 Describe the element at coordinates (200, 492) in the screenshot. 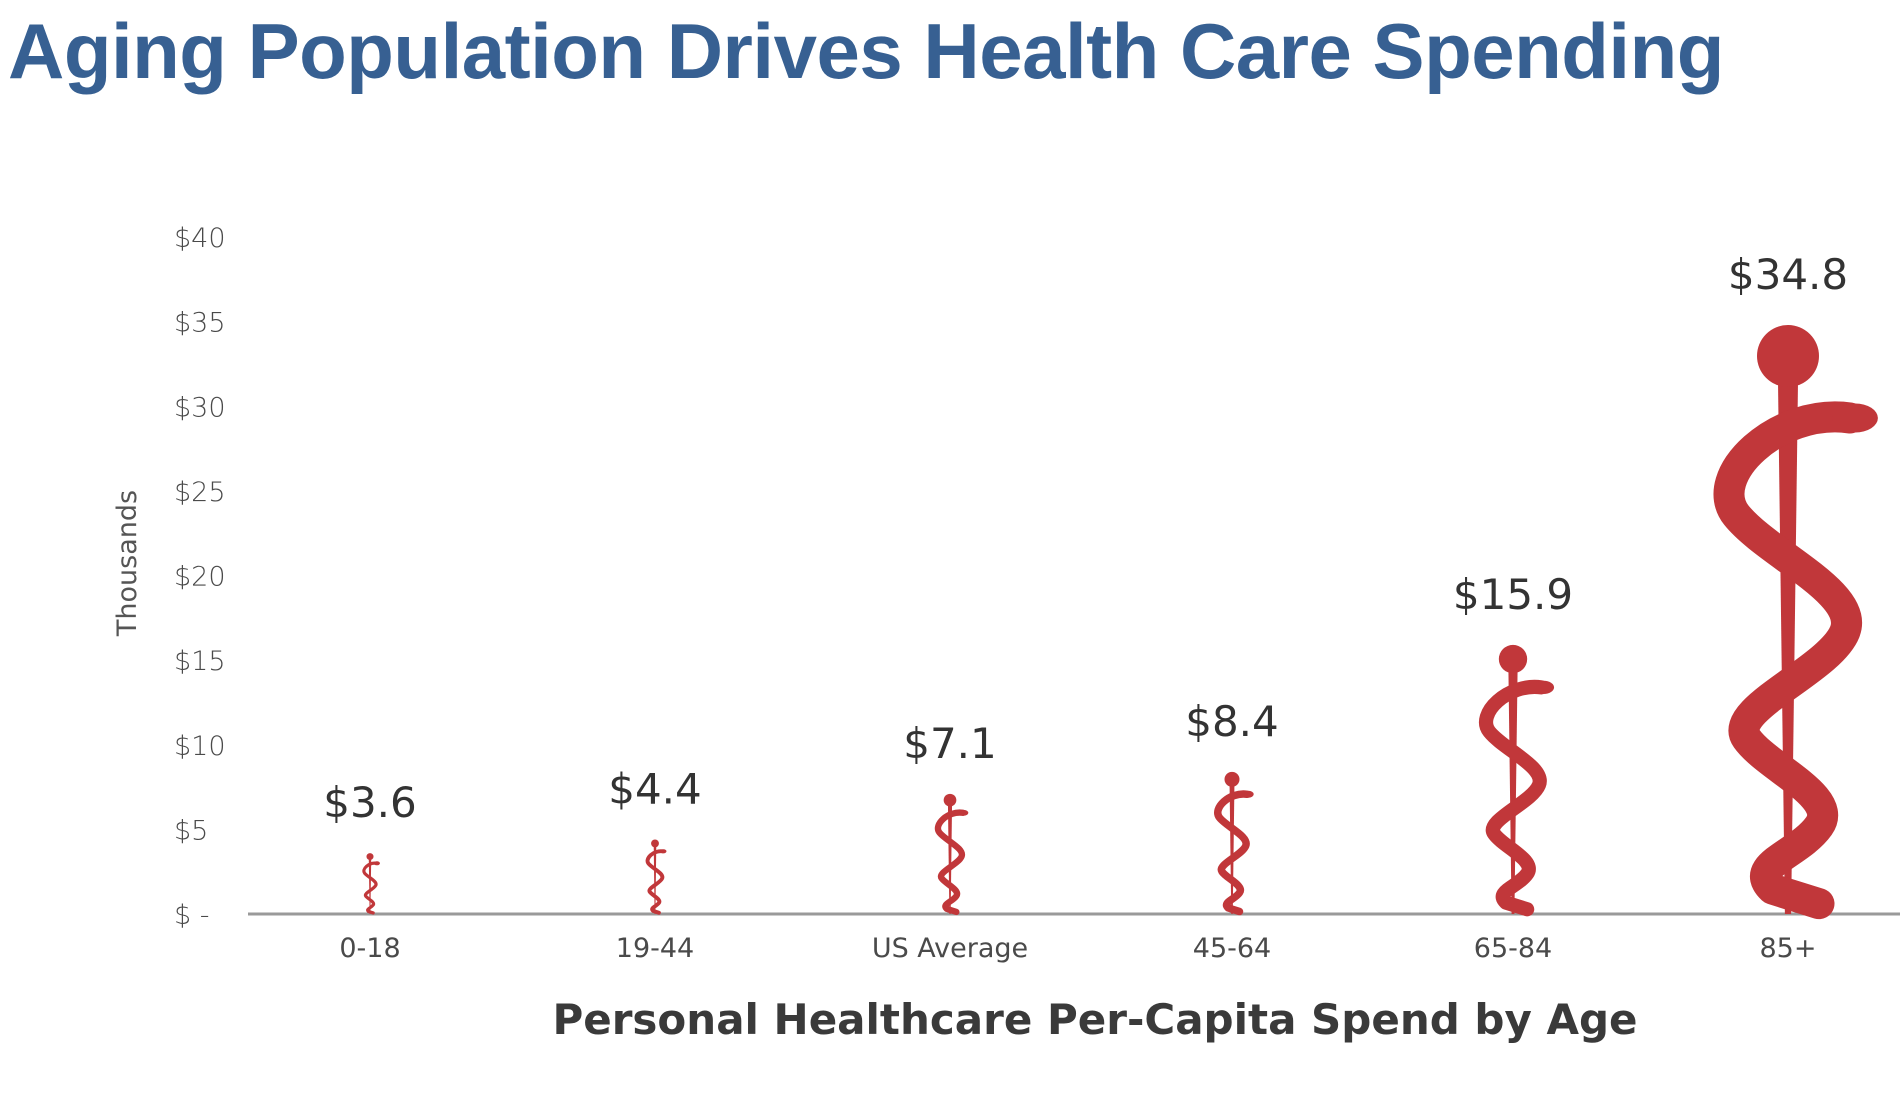

I see `y-tick-label: $25` at that location.